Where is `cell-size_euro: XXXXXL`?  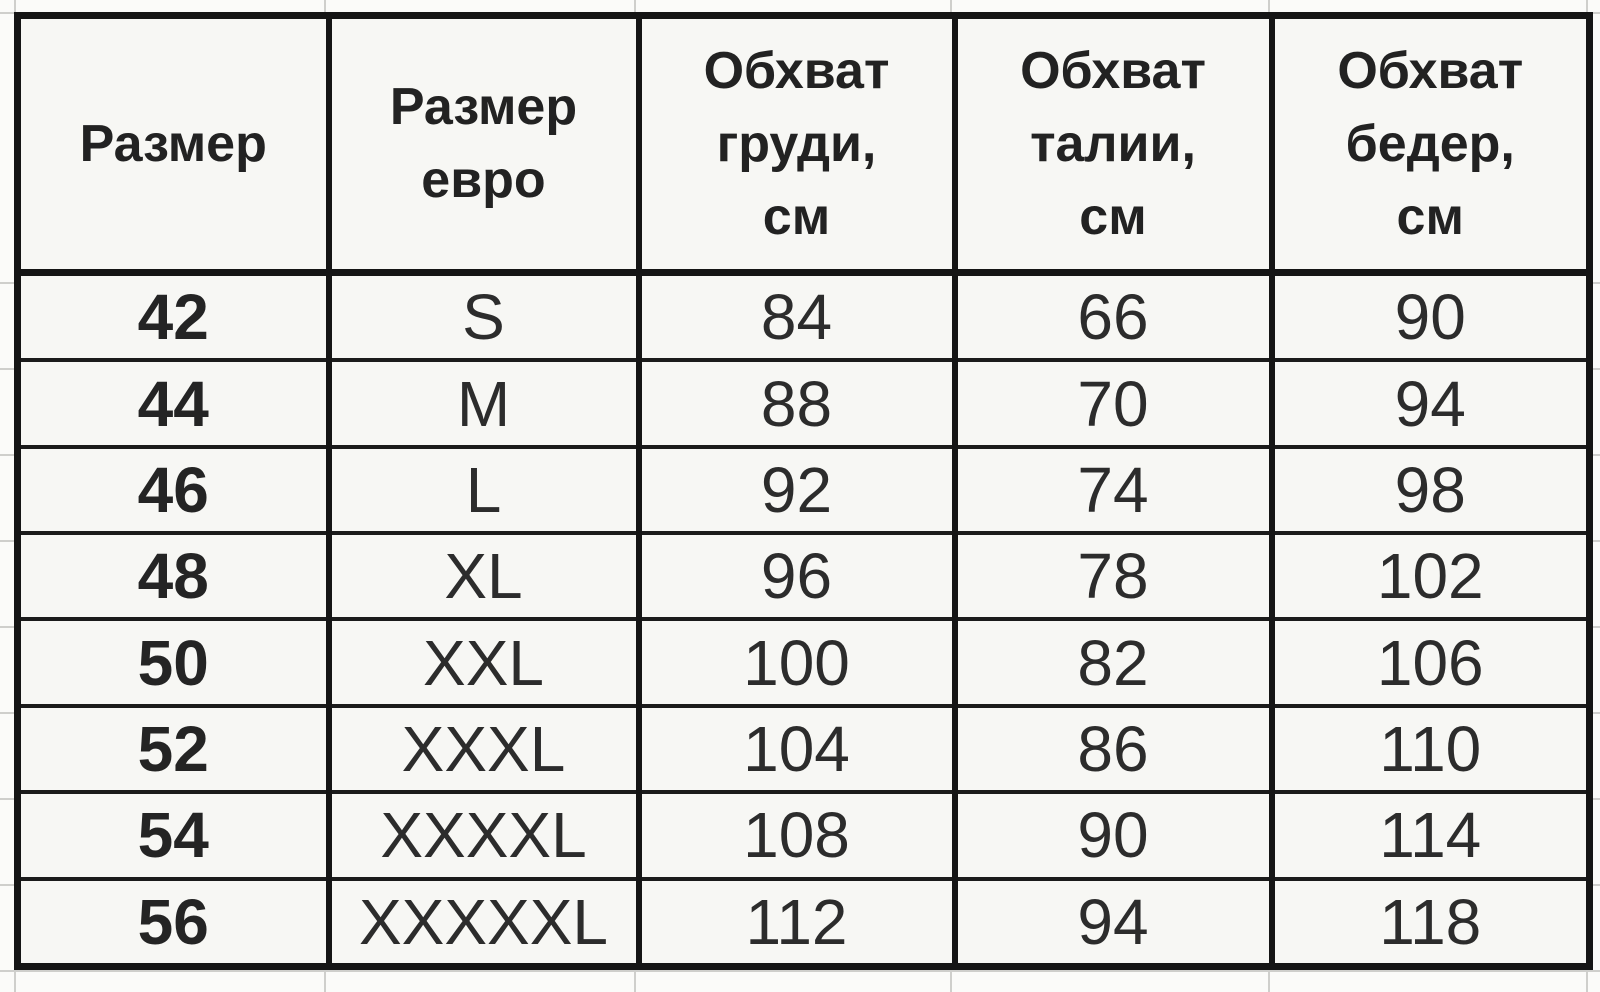 cell-size_euro: XXXXXL is located at coordinates (482, 921).